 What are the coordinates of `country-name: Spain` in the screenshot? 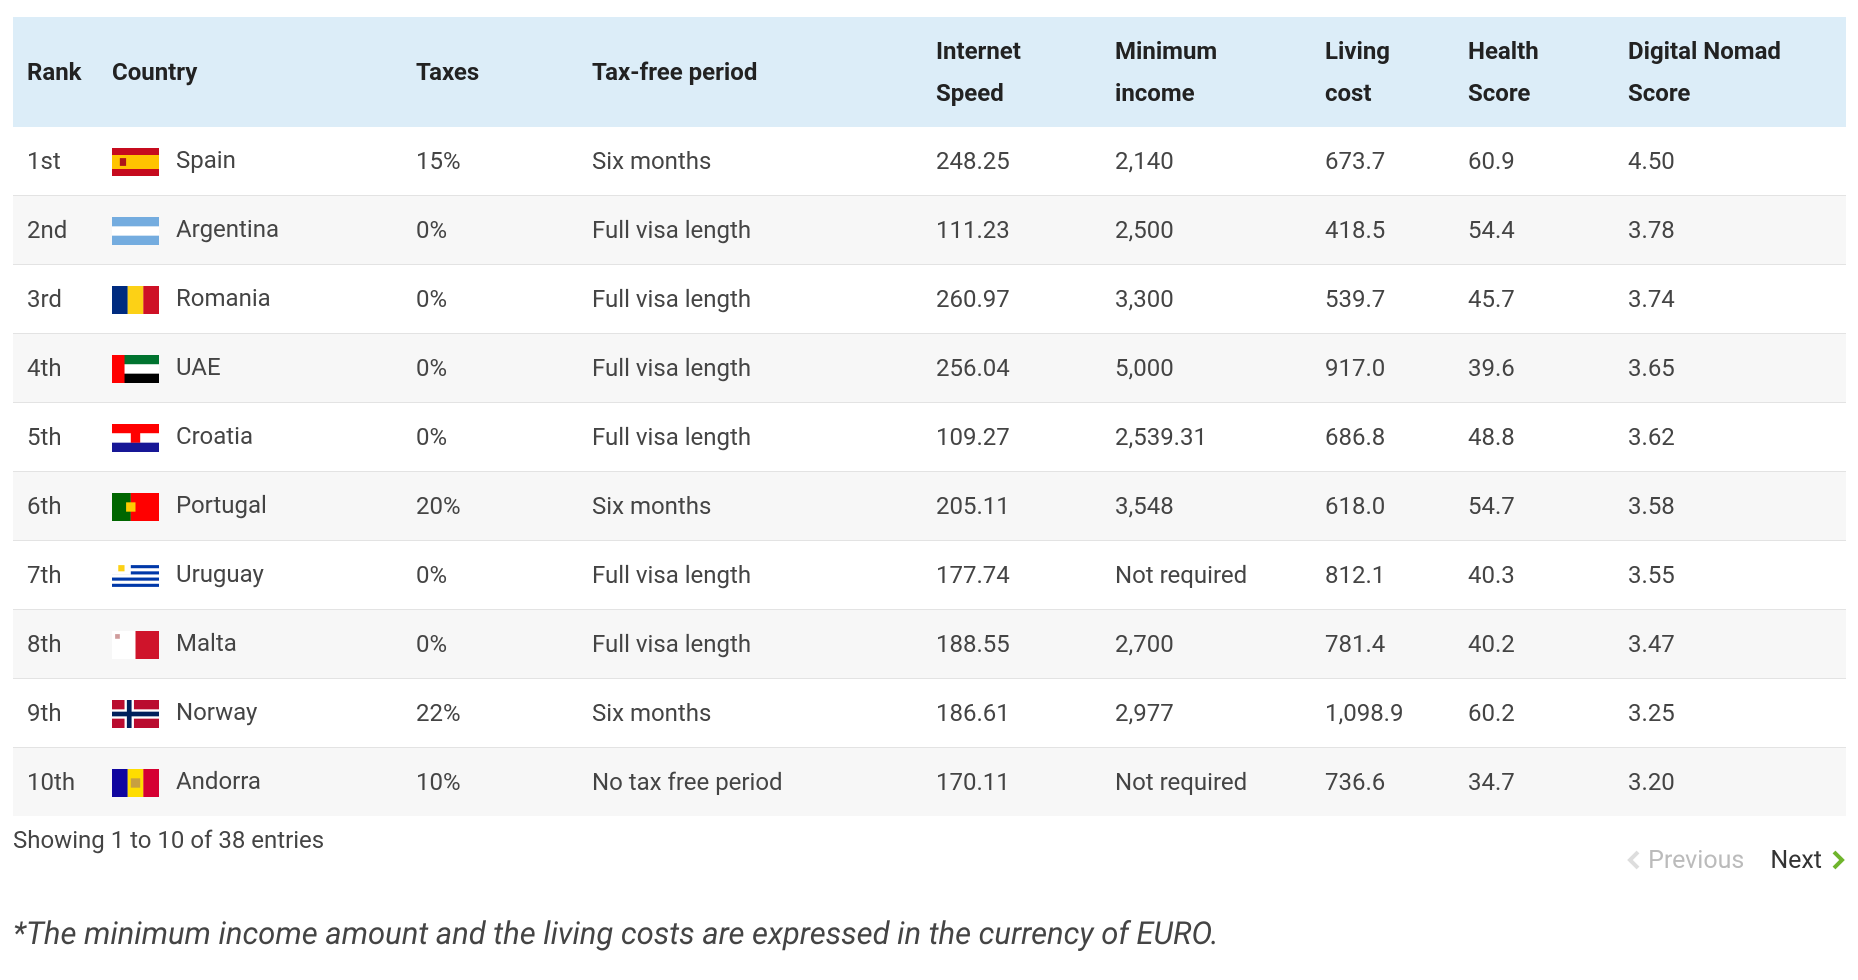 It's located at (206, 160).